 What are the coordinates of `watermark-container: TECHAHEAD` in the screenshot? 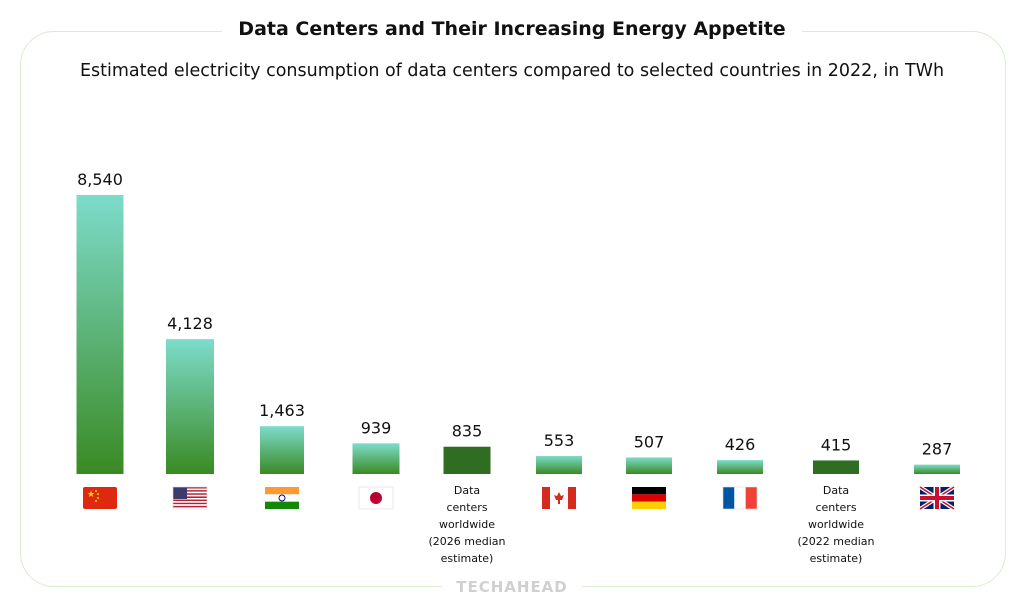 It's located at (512, 586).